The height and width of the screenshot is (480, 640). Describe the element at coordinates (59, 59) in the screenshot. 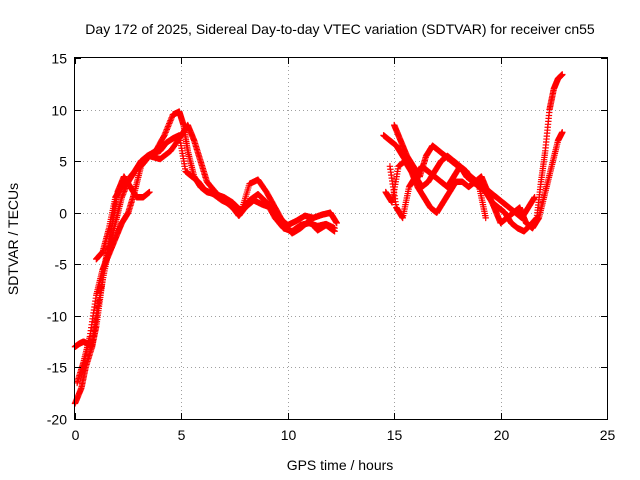

I see `y-tick-label: 15` at that location.